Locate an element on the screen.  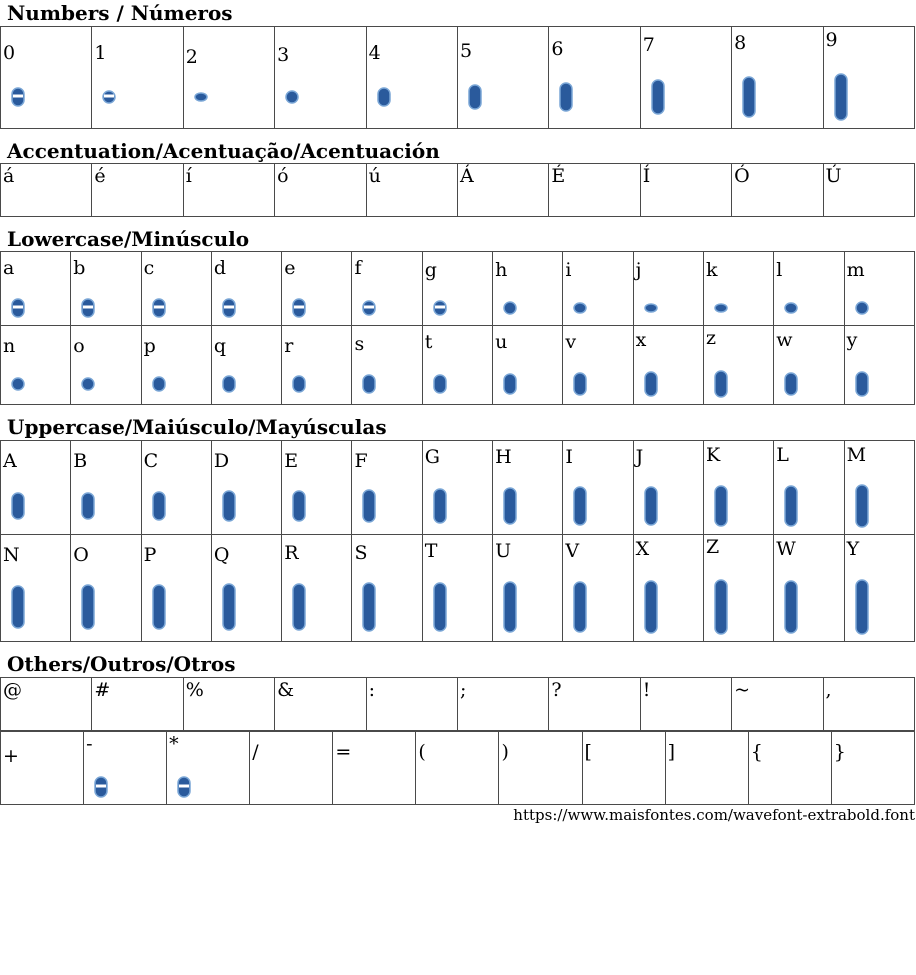
glyph-label: é is located at coordinates (100, 176).